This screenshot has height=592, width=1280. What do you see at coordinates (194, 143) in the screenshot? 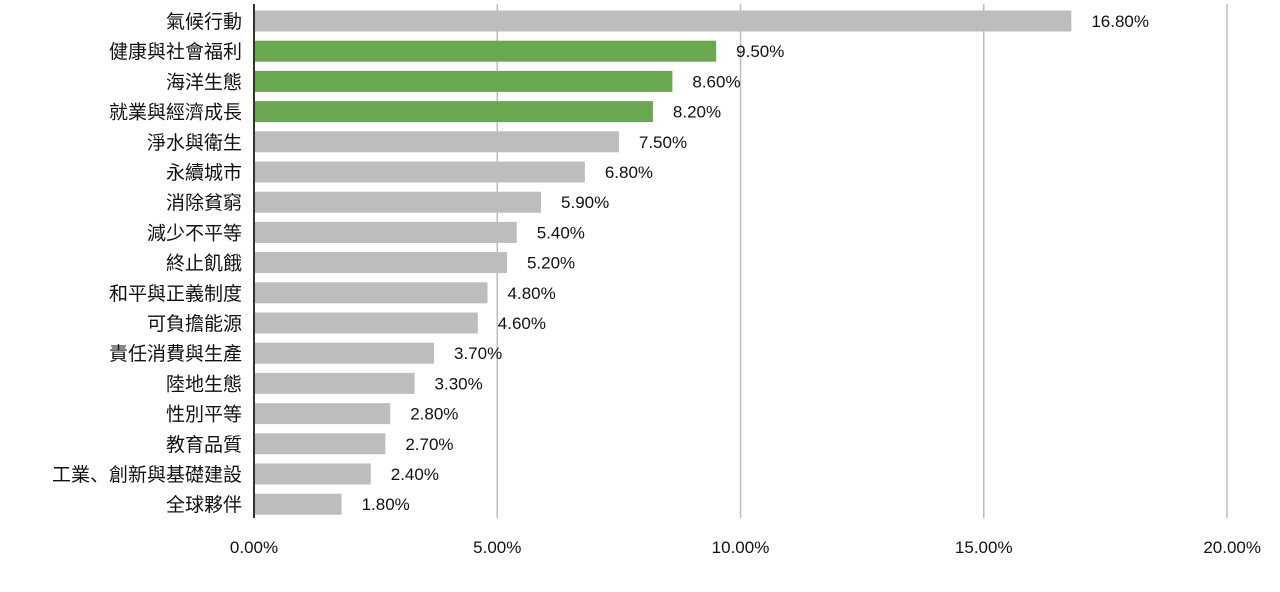
I see `category-label: 淨水與衛生` at bounding box center [194, 143].